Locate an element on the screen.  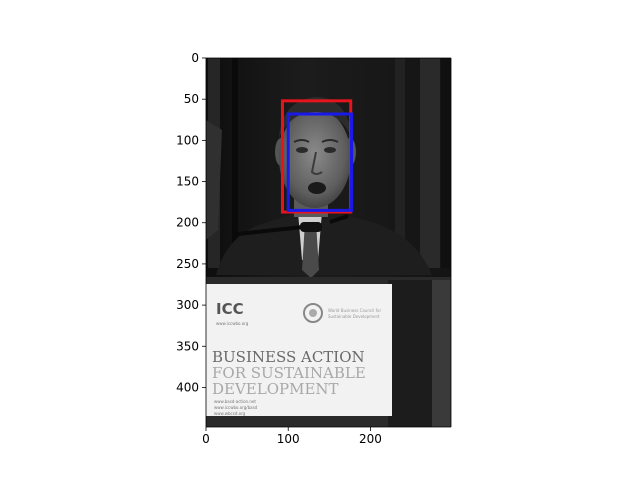
y-tick-label: 50 is located at coordinates (191, 99).